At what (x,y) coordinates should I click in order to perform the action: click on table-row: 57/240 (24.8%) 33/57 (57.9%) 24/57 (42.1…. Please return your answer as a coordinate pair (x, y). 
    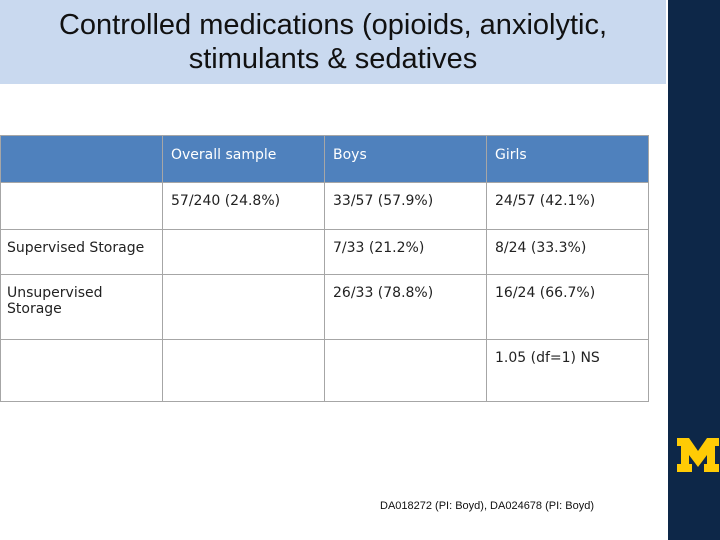
    Looking at the image, I should click on (324, 206).